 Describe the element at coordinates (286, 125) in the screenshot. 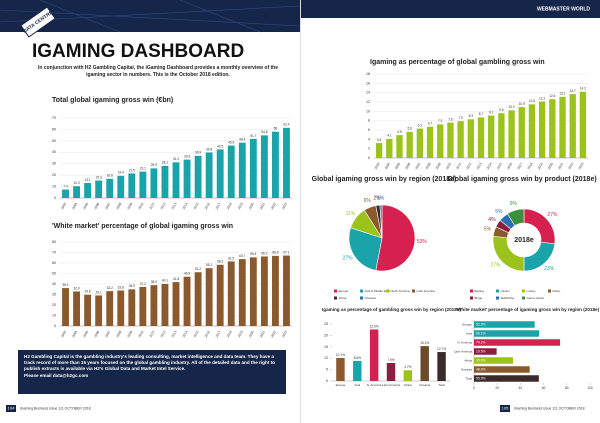

I see `data-label: 61.4` at that location.